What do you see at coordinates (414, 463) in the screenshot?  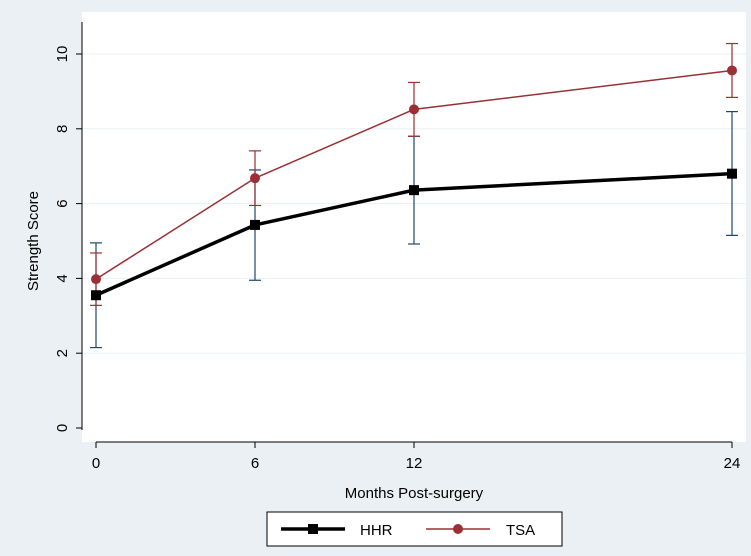 I see `x-tick-label: 12` at bounding box center [414, 463].